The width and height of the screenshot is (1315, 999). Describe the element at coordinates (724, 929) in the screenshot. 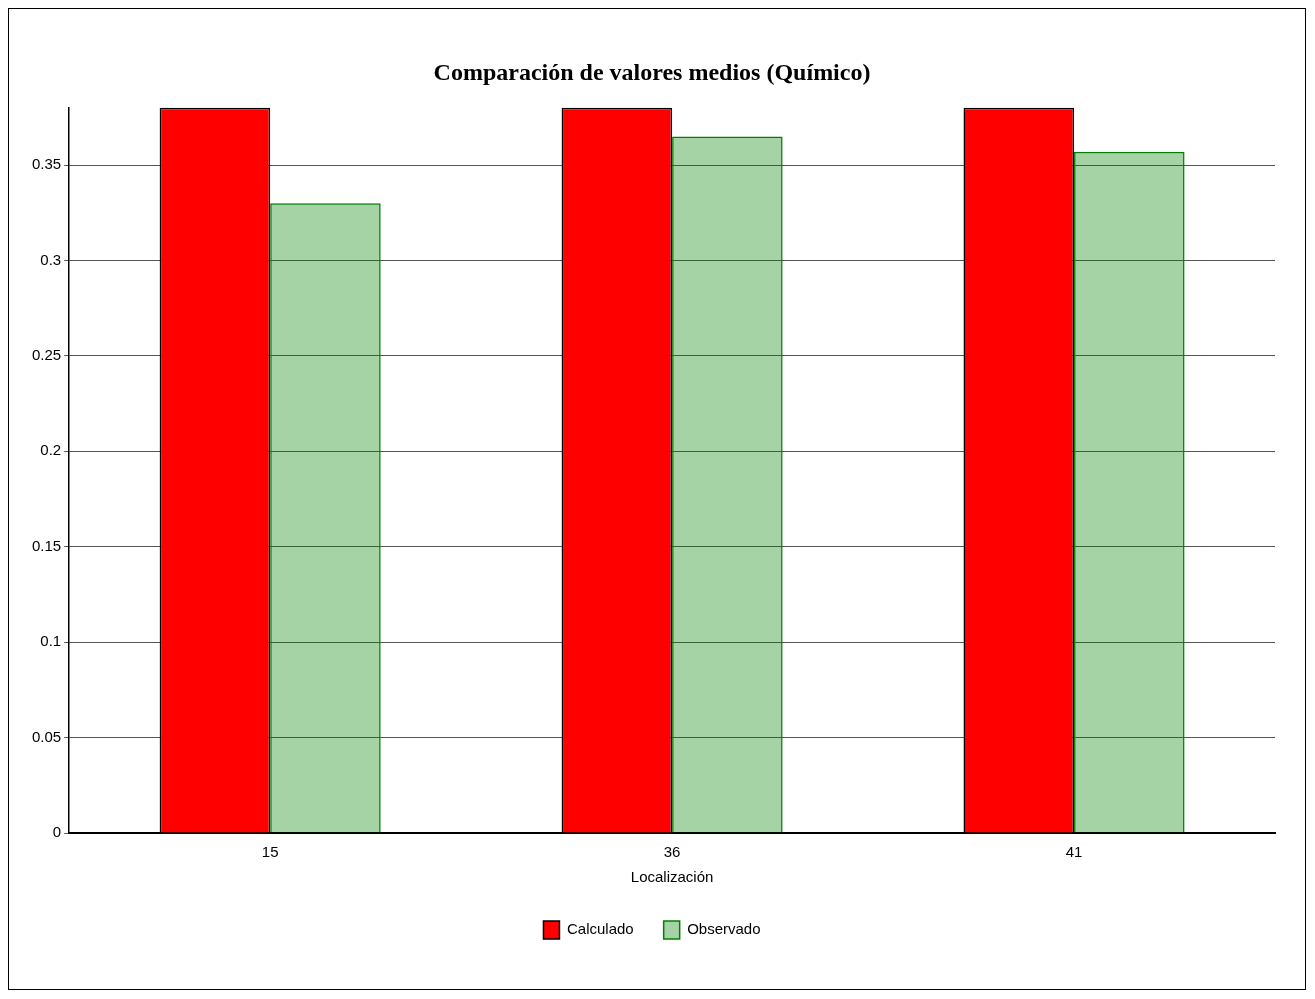

I see `legend-label: Observado` at that location.